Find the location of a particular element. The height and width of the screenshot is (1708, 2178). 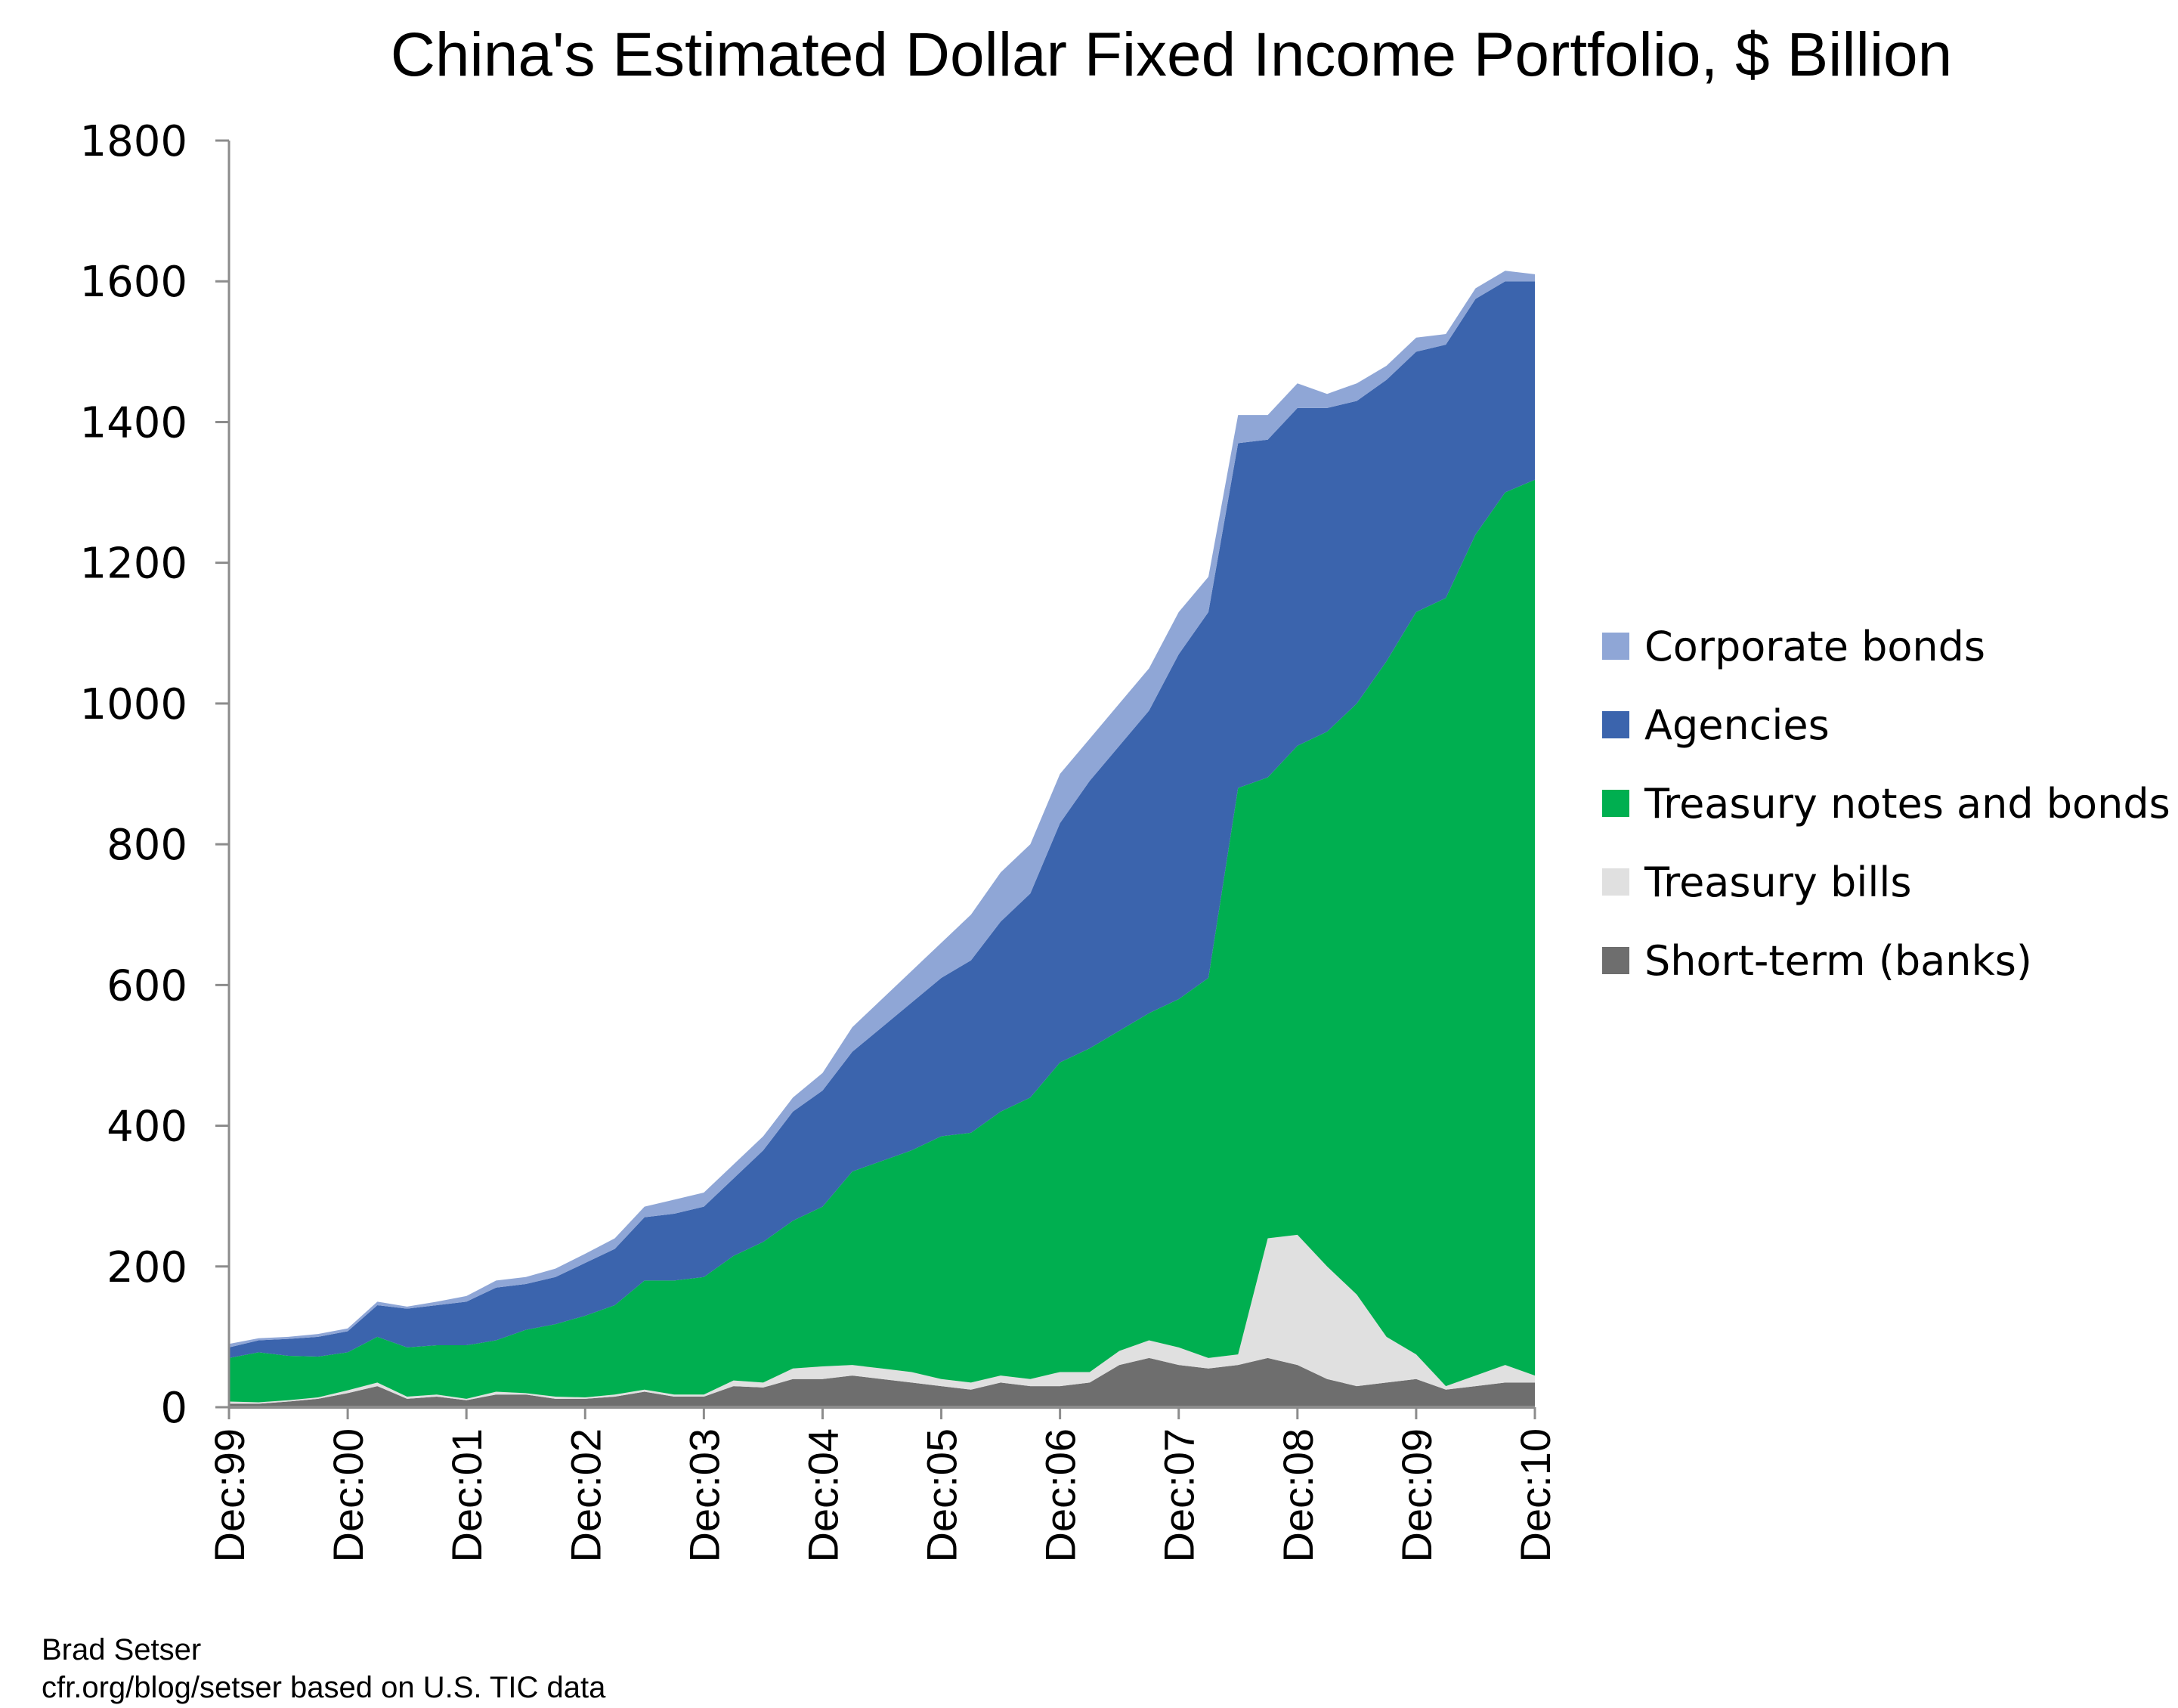

x-tick-label: Dec:09 is located at coordinates (1416, 1495).